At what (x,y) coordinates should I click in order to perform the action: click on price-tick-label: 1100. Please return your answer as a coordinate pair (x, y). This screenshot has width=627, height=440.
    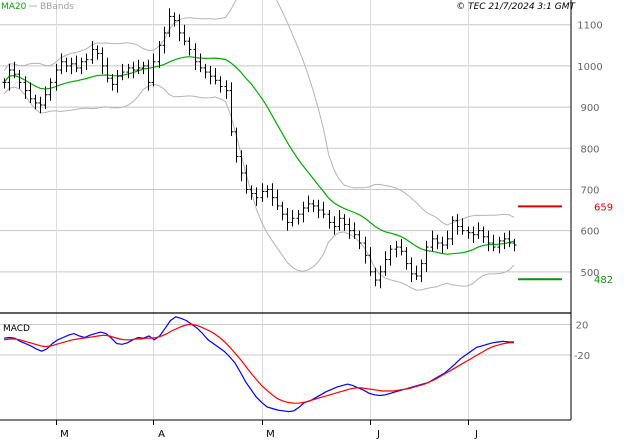
    Looking at the image, I should click on (589, 26).